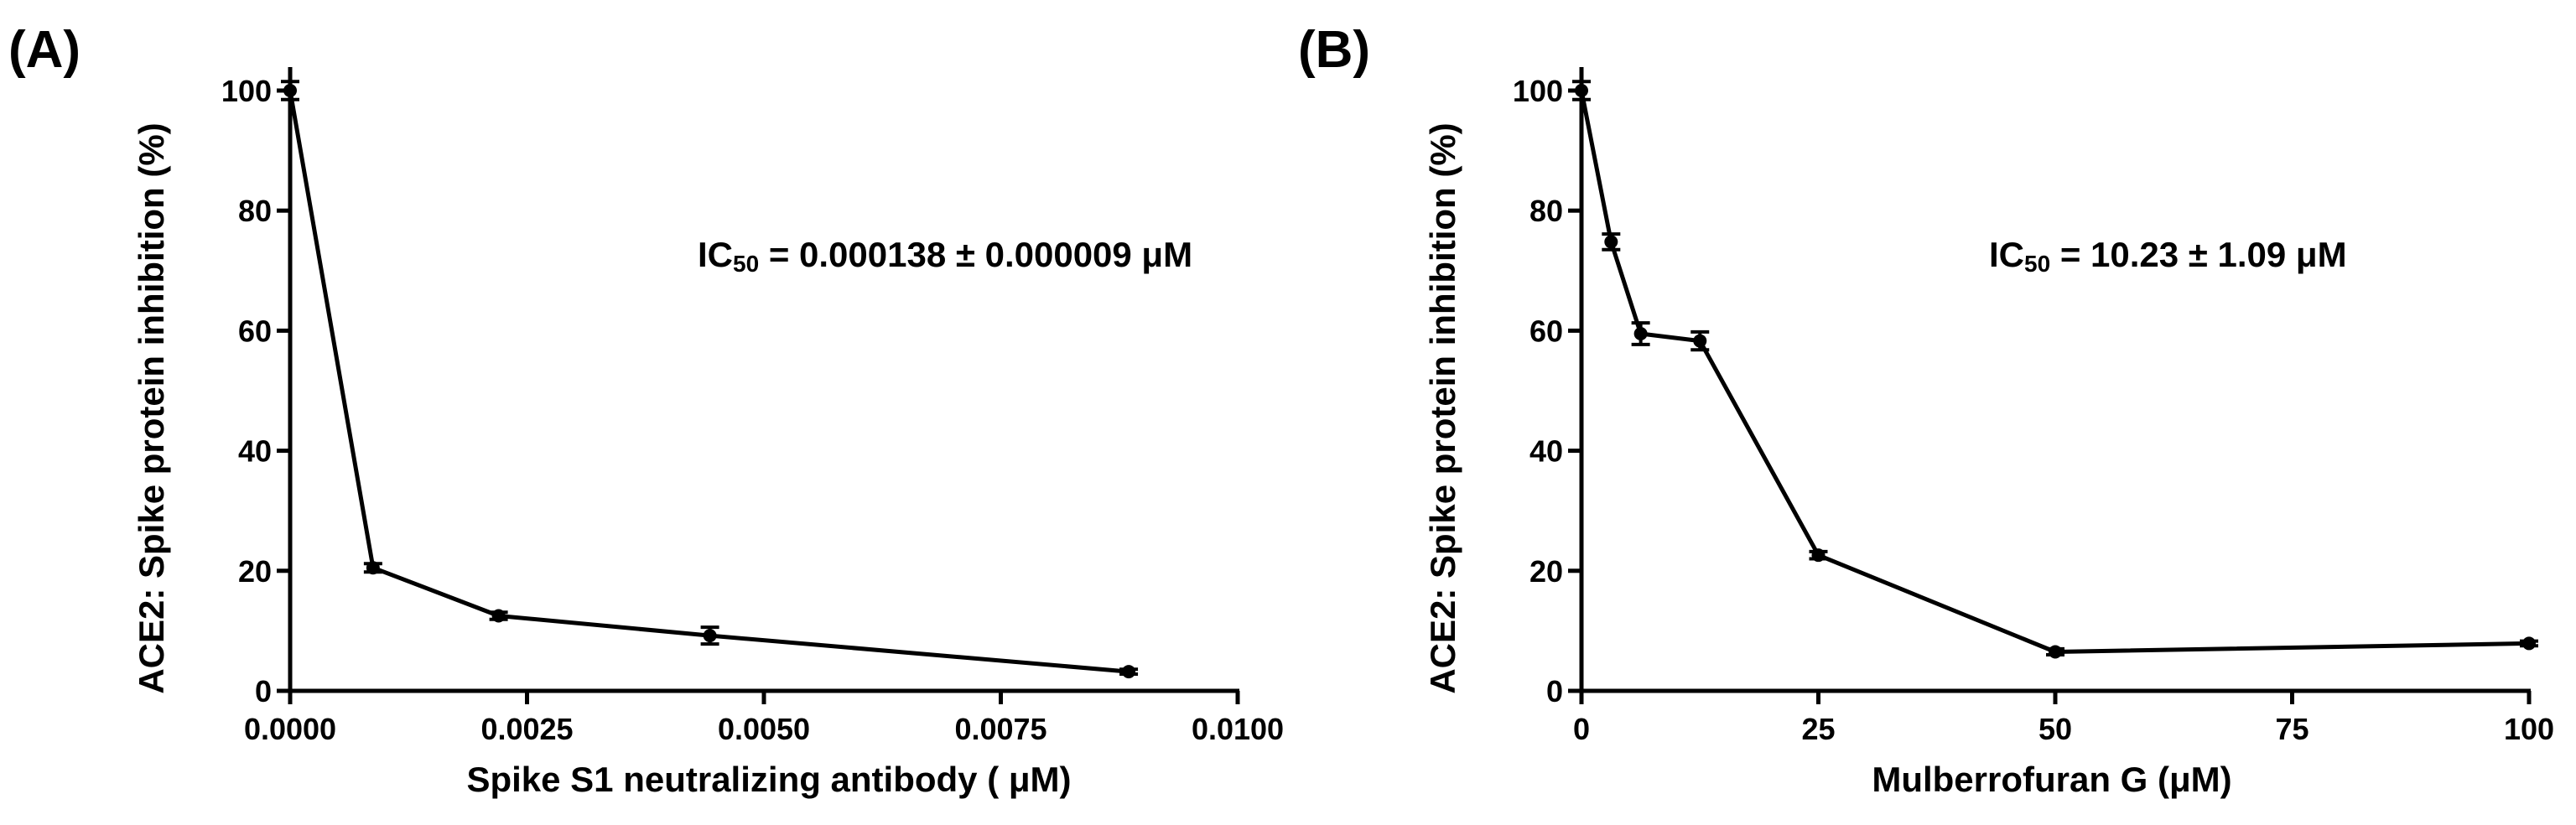  I want to click on x-tick-label: 0, so click(1581, 729).